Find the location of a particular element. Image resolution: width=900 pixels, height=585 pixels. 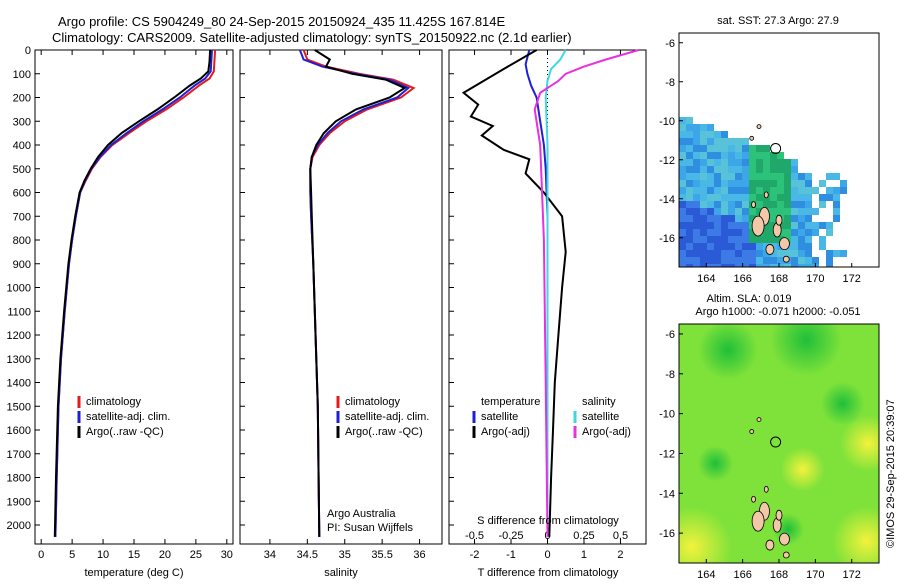

sla-map-ticks: 164 166 168 170 172 -6 -8 -10 -12 -14 -16 is located at coordinates (760, 455).